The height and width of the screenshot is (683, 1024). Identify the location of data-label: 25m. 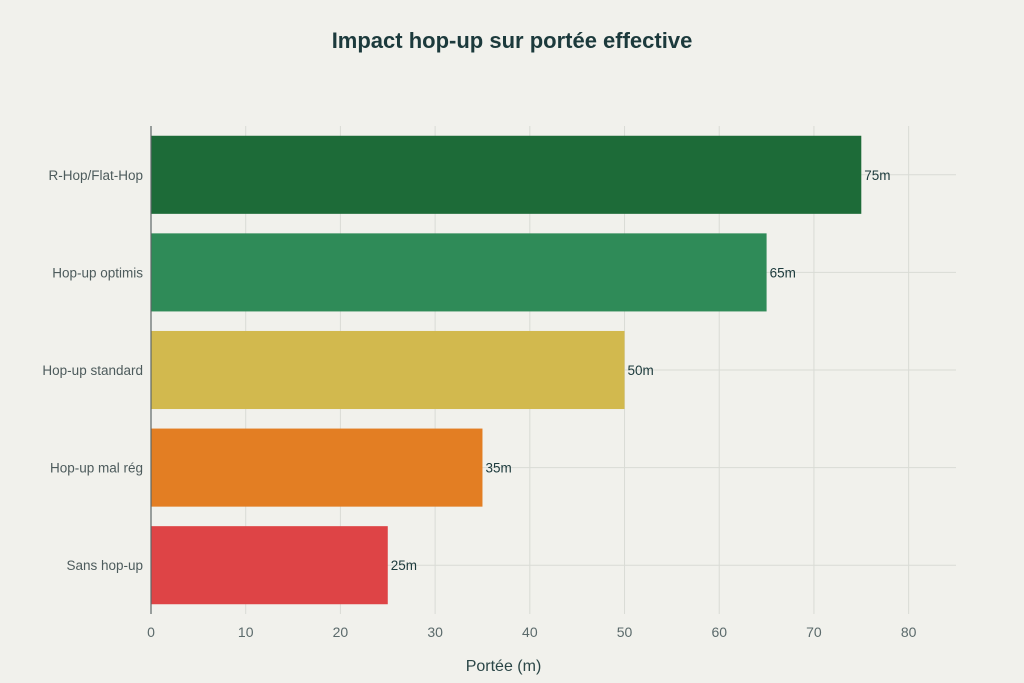
(404, 565).